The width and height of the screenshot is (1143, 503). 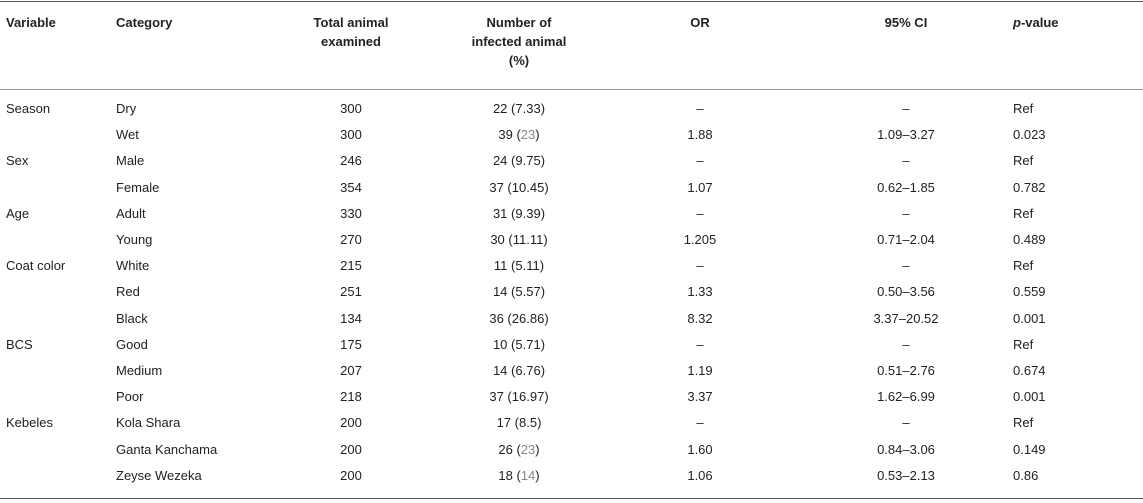 I want to click on infected-count: 37, so click(x=496, y=397).